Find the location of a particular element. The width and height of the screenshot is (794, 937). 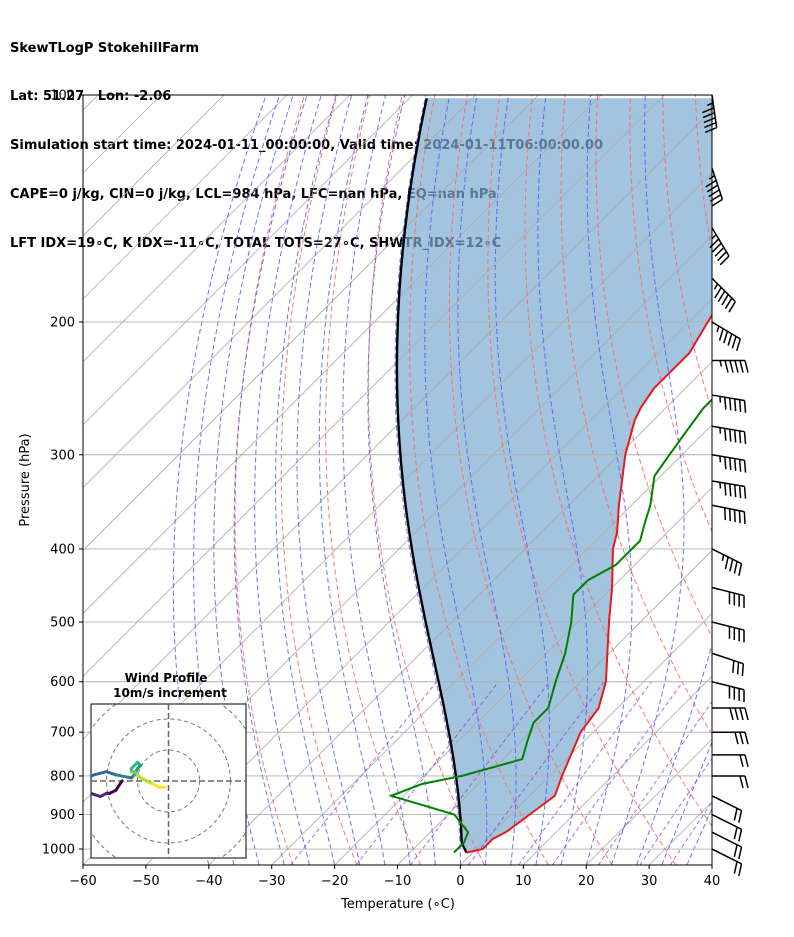

x-tick-label: 40 is located at coordinates (712, 881).